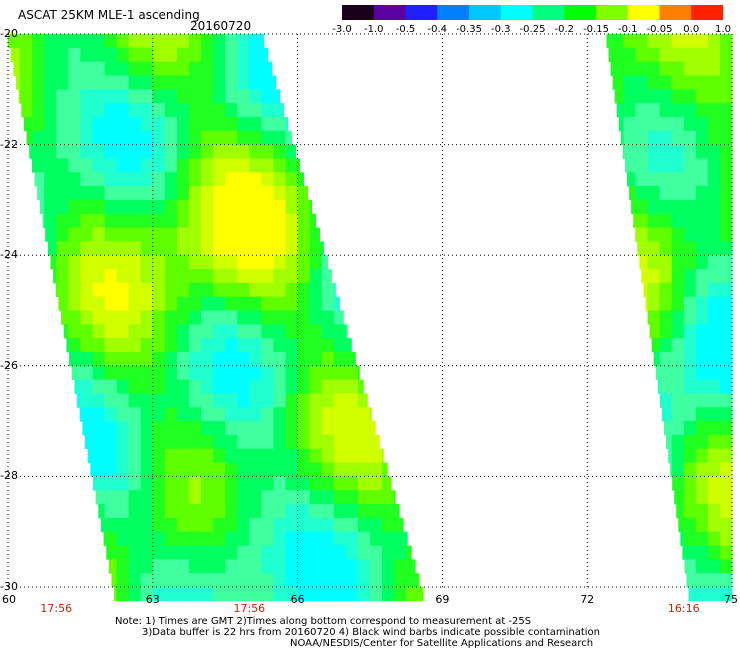 Image resolution: width=740 pixels, height=650 pixels. What do you see at coordinates (469, 29) in the screenshot?
I see `colorbar-label: -0.35` at bounding box center [469, 29].